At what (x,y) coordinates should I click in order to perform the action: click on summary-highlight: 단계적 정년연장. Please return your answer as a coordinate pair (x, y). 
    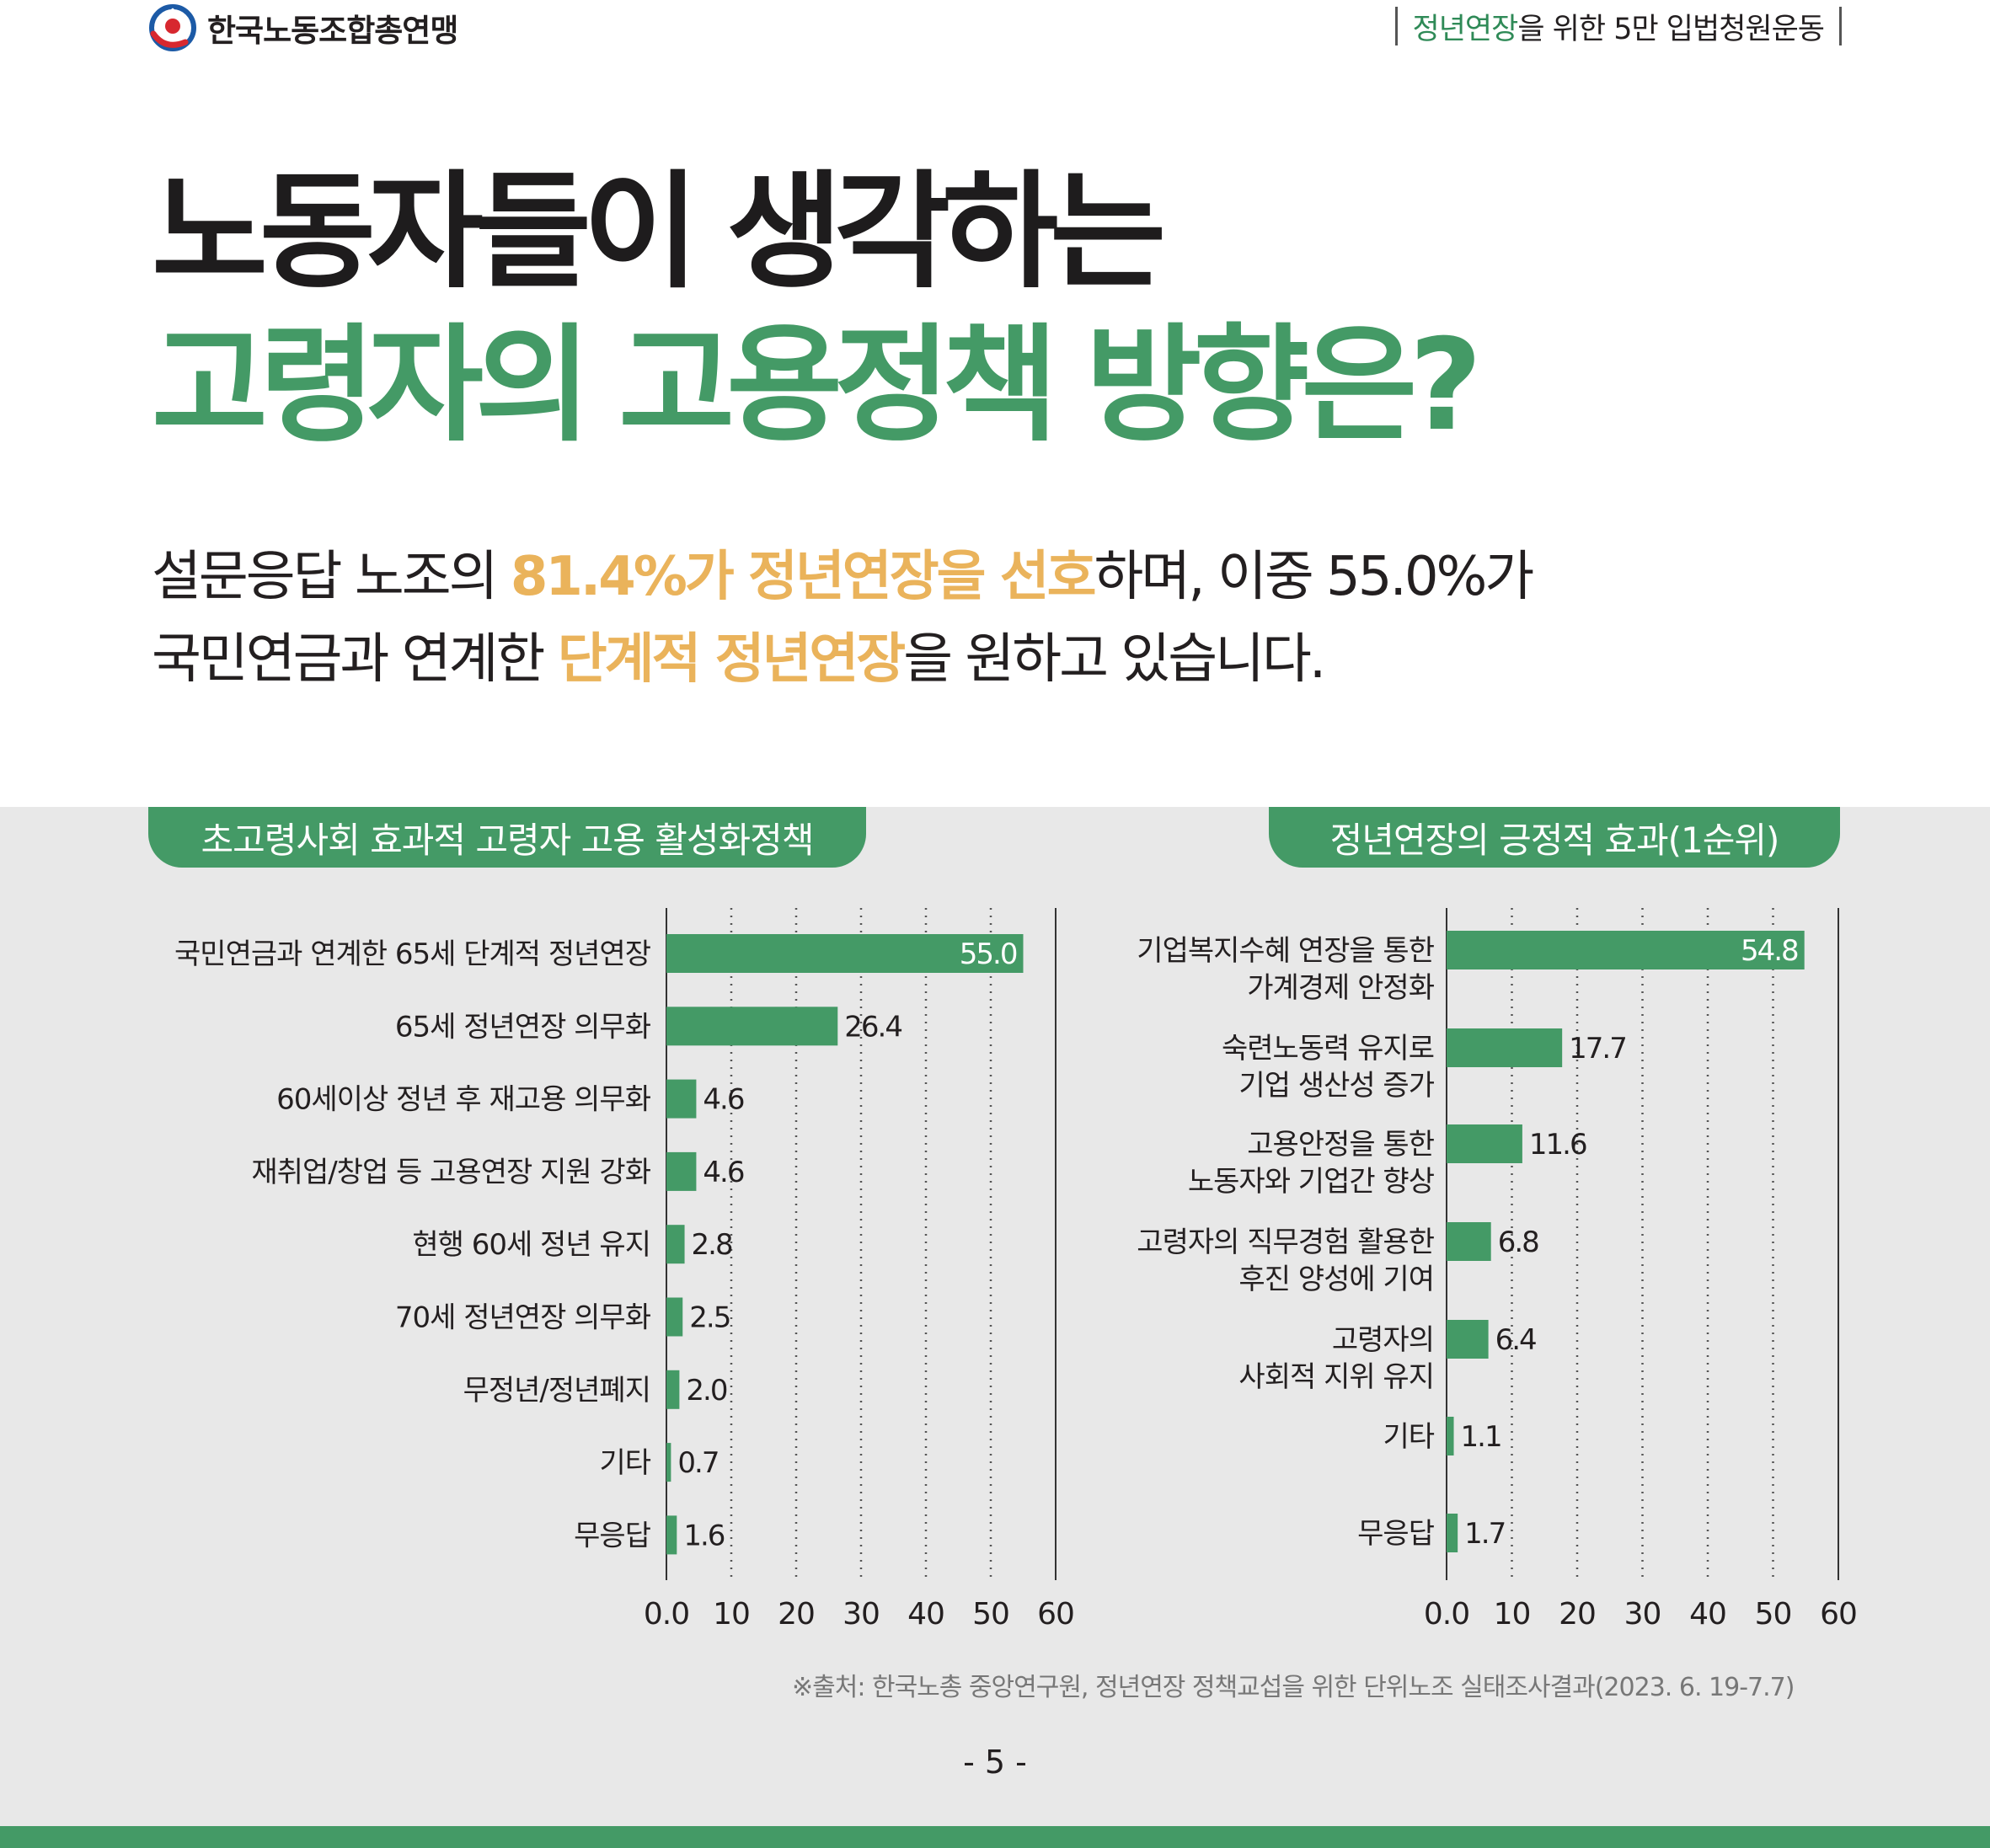
    Looking at the image, I should click on (731, 659).